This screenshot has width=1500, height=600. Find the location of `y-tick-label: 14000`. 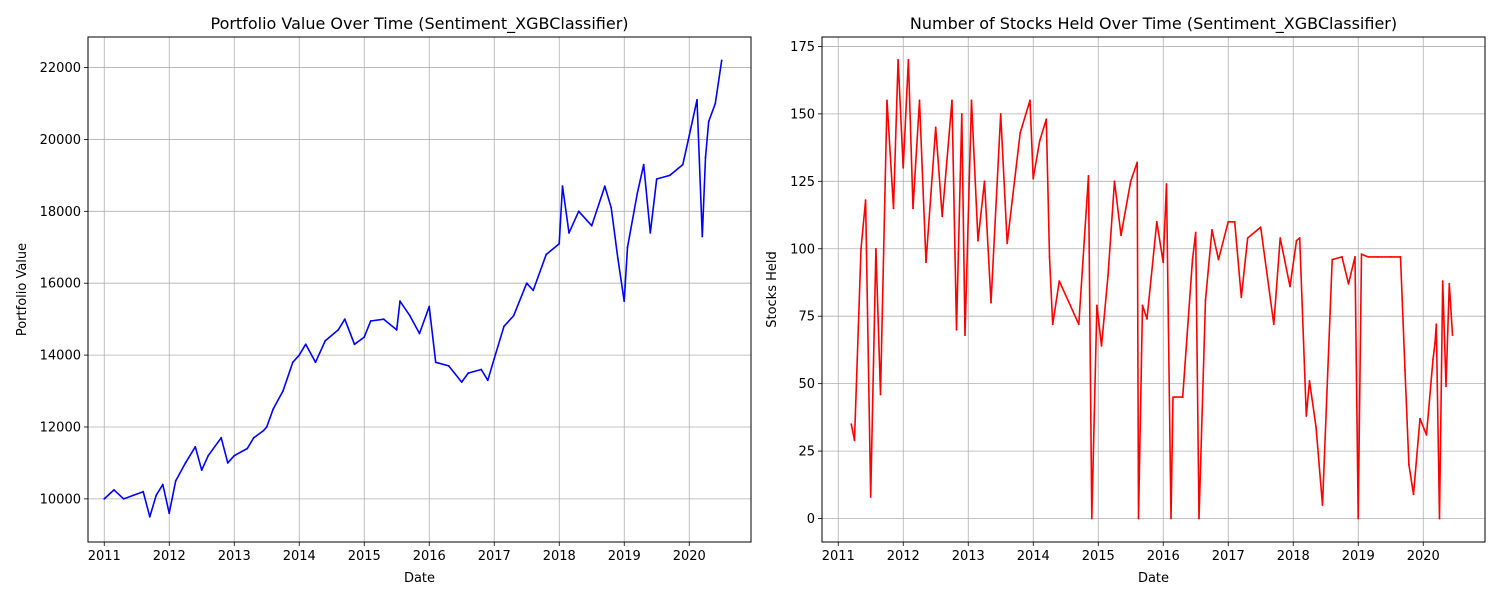

y-tick-label: 14000 is located at coordinates (60, 356).